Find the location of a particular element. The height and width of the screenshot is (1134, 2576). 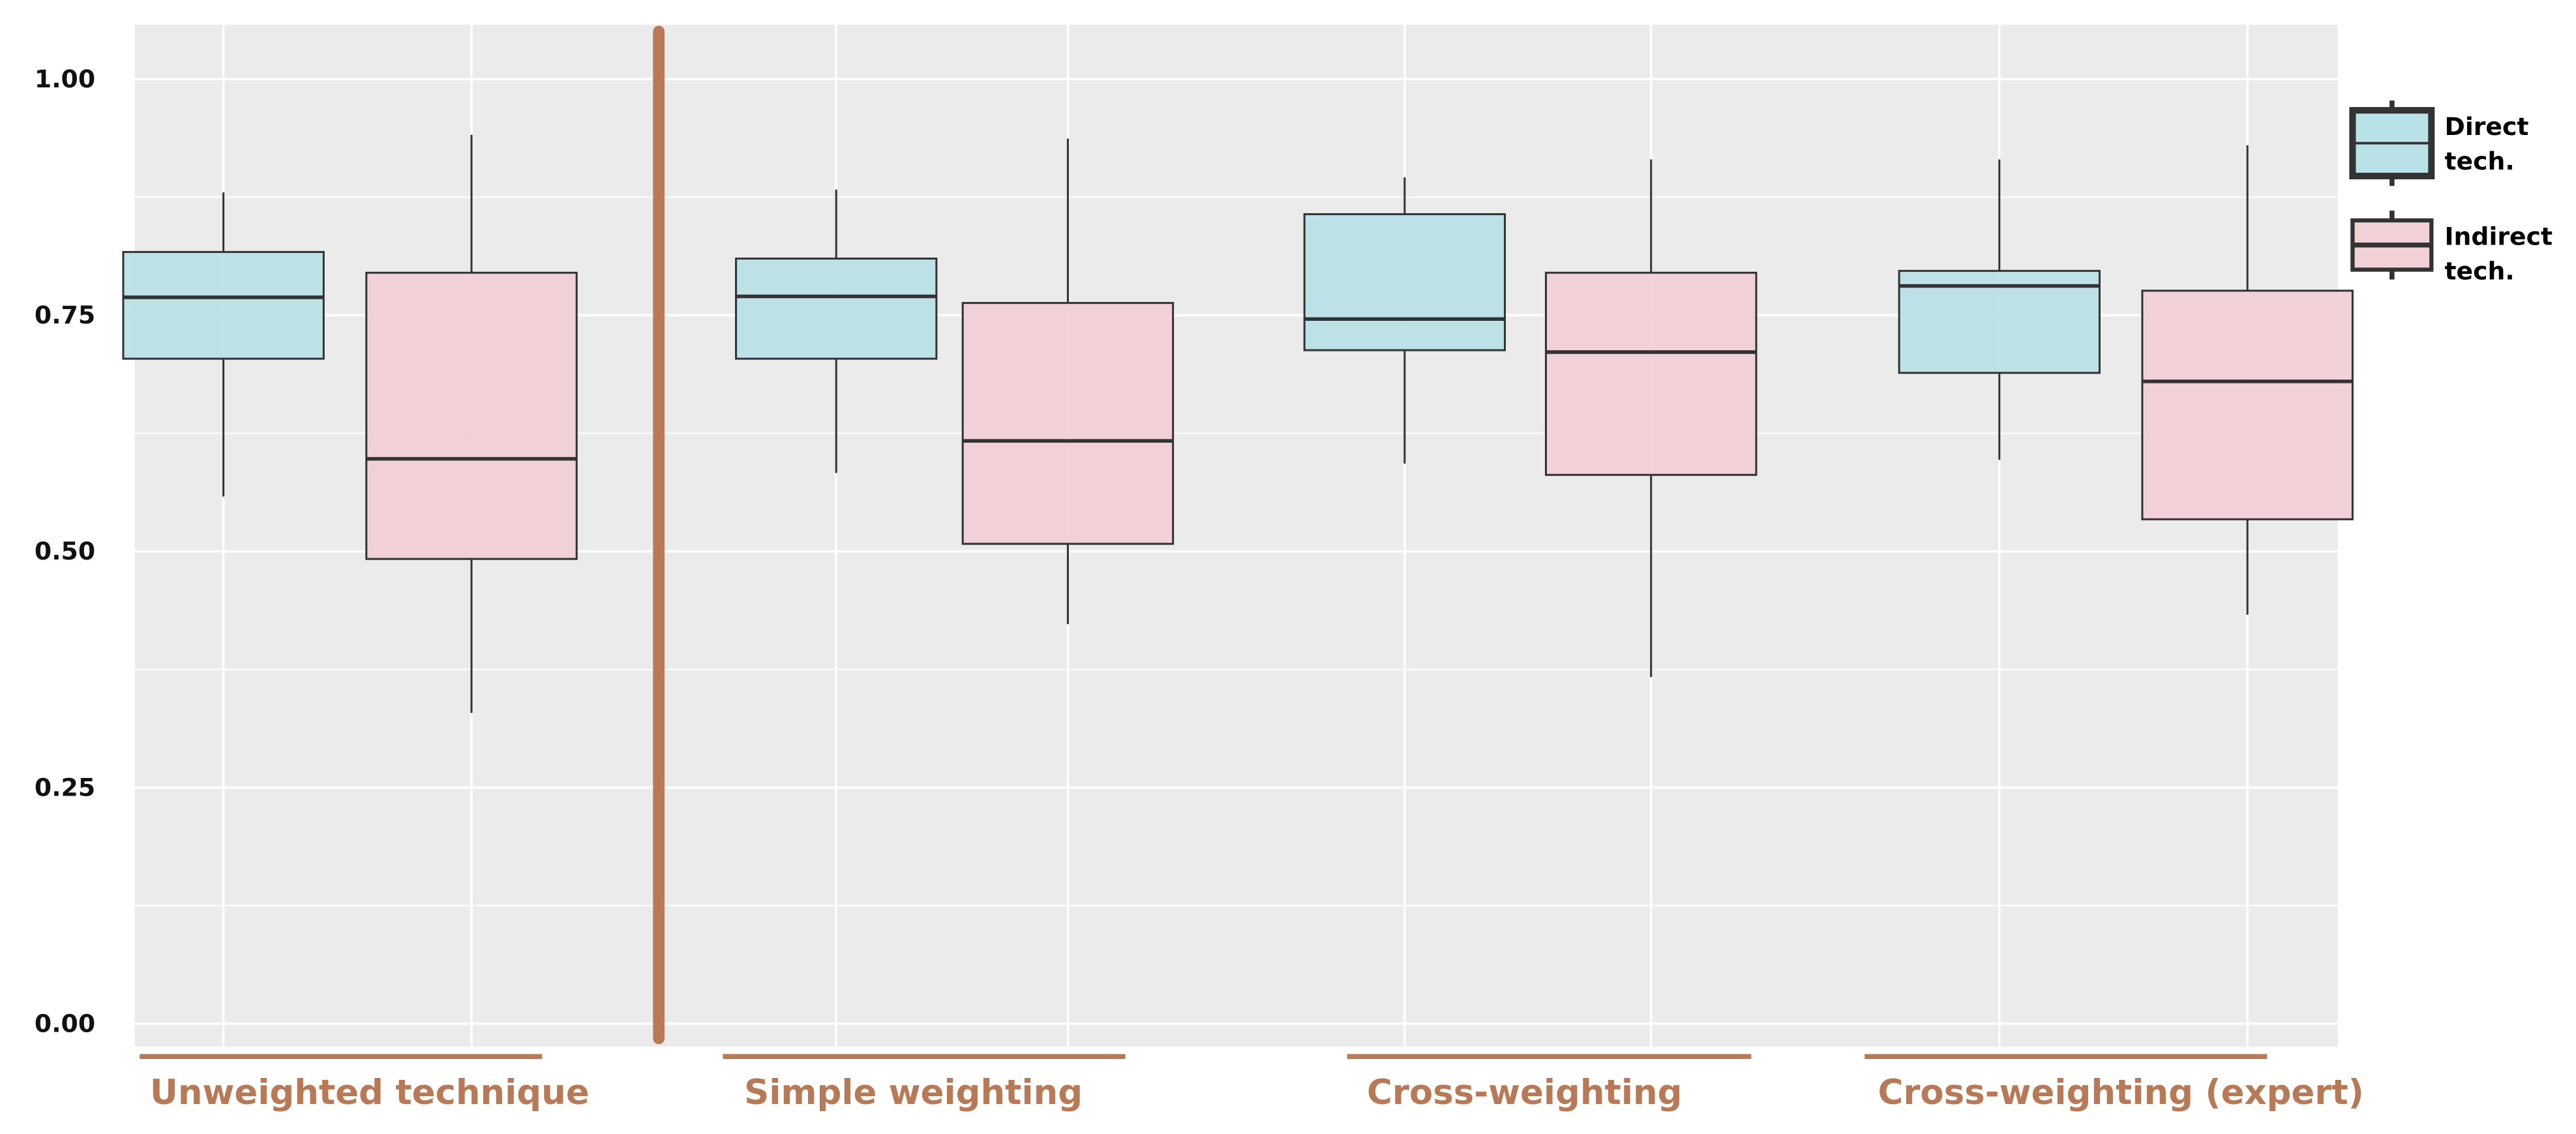

y-axis-ticks: 0.00 0.25 0.50 0.75 1.00 is located at coordinates (65, 551).